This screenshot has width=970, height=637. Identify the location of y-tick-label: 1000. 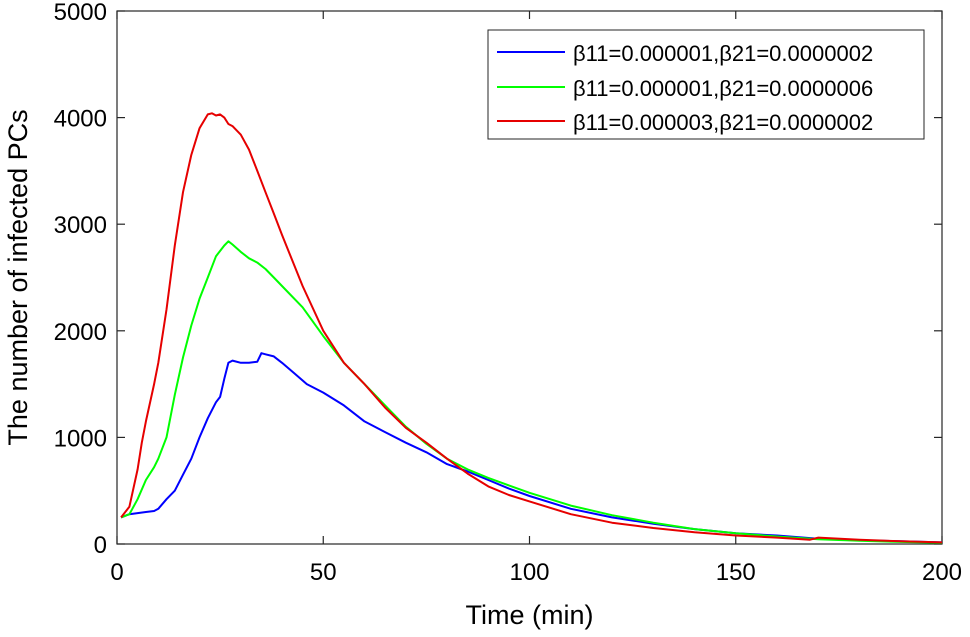
(80, 438).